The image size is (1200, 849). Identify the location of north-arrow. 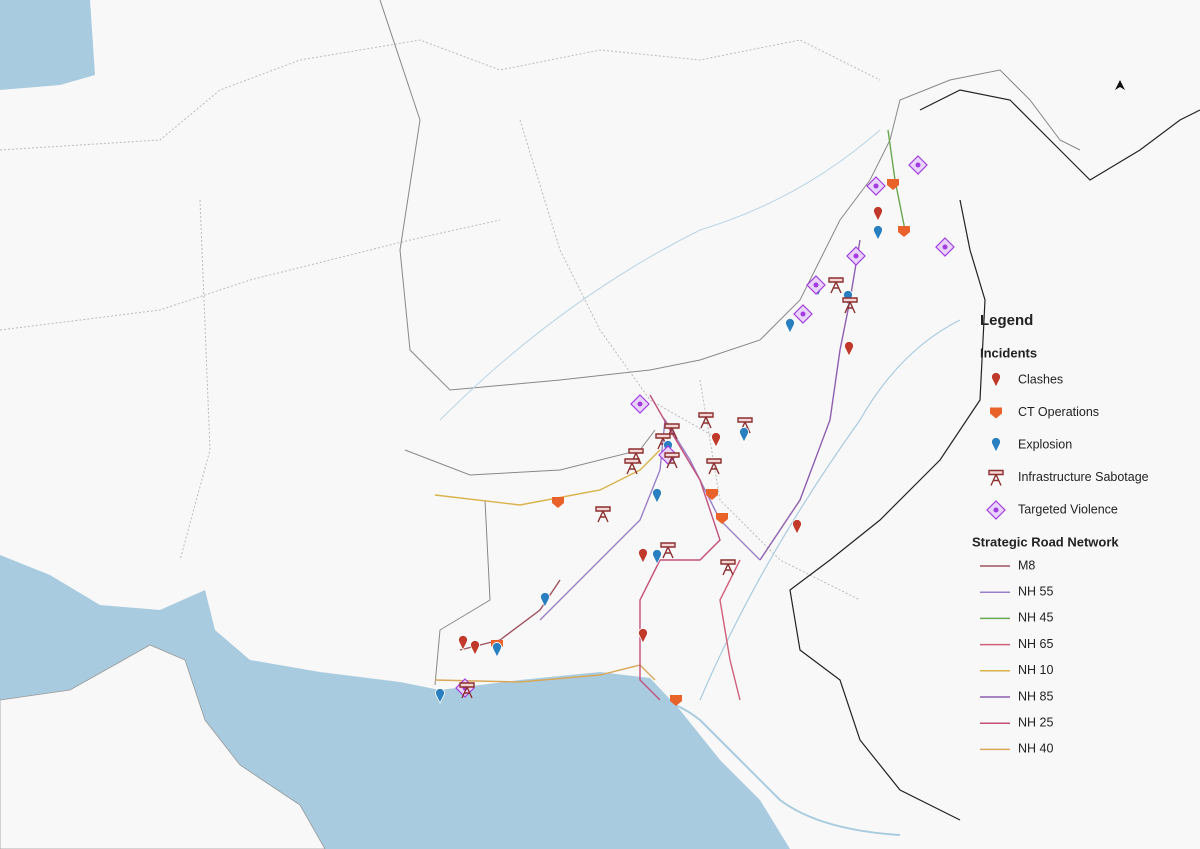
(1120, 85).